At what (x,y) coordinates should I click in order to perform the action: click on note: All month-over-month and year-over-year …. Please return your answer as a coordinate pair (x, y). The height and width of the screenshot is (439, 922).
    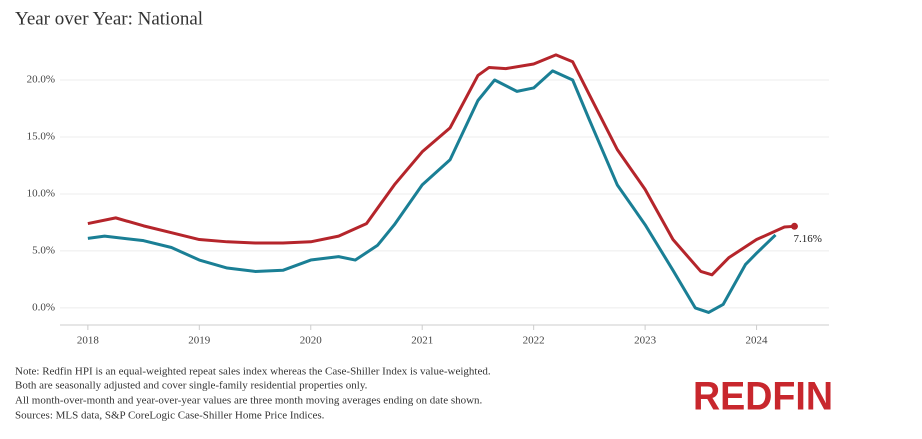
    Looking at the image, I should click on (249, 401).